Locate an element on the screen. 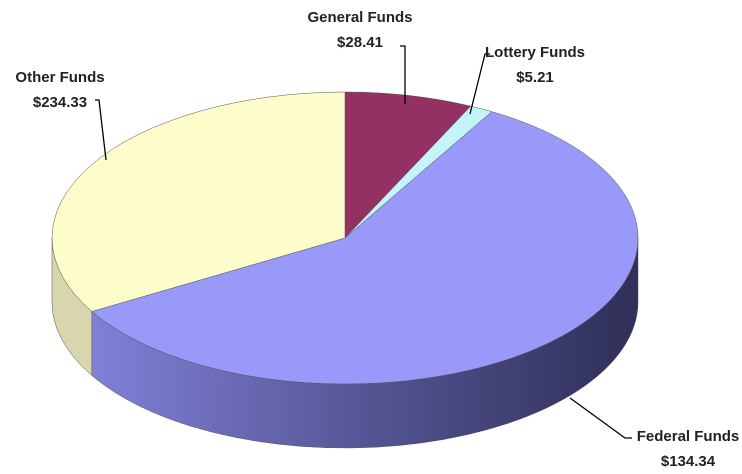 The image size is (742, 474). slice-label: Lottery Funds is located at coordinates (535, 52).